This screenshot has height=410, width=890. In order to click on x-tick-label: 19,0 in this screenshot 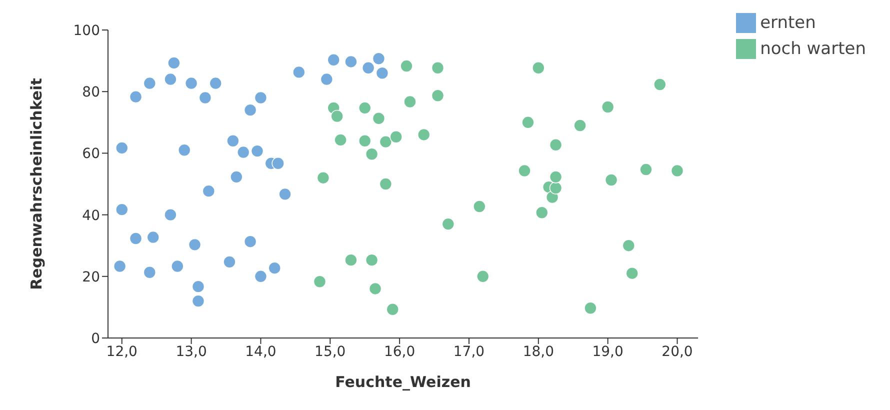, I will do `click(608, 352)`.